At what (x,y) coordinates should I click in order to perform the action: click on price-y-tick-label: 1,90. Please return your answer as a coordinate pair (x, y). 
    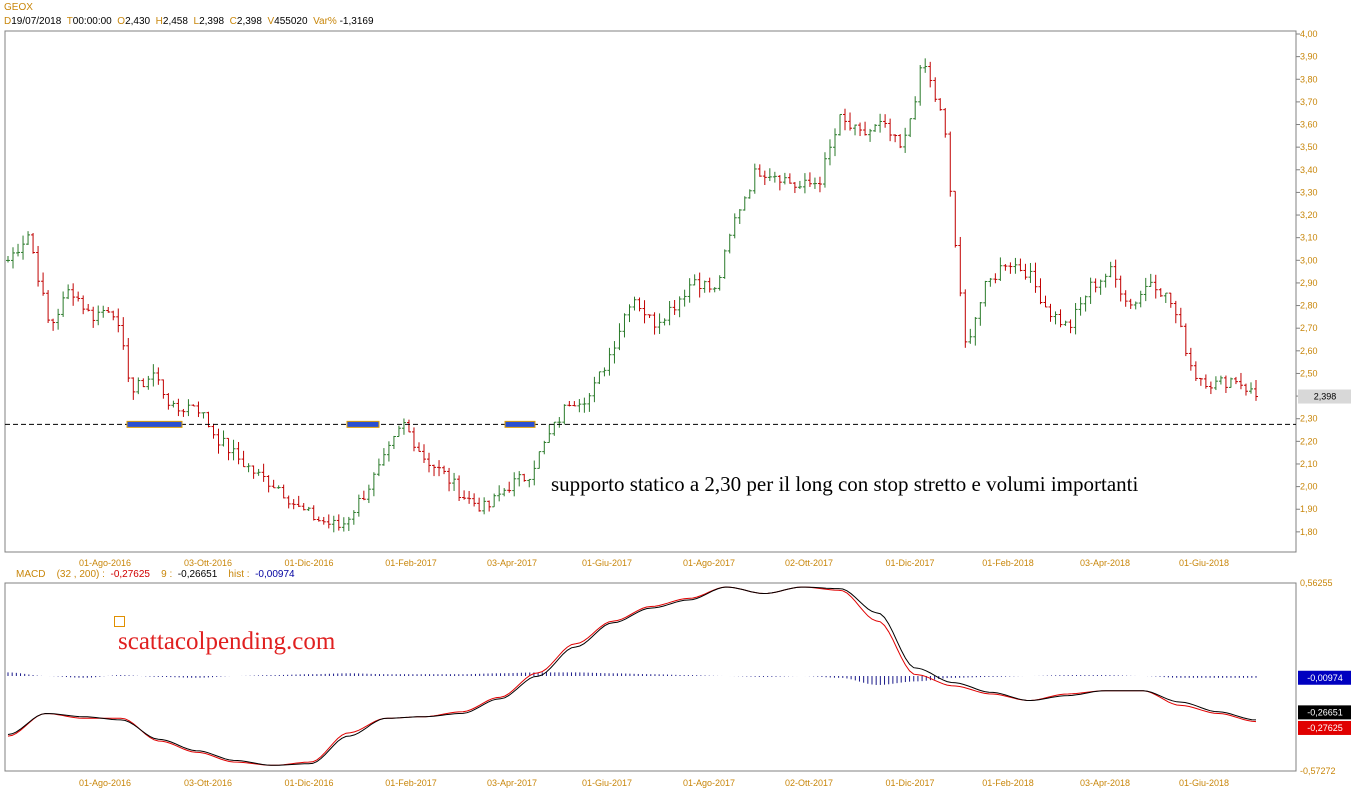
    Looking at the image, I should click on (1309, 509).